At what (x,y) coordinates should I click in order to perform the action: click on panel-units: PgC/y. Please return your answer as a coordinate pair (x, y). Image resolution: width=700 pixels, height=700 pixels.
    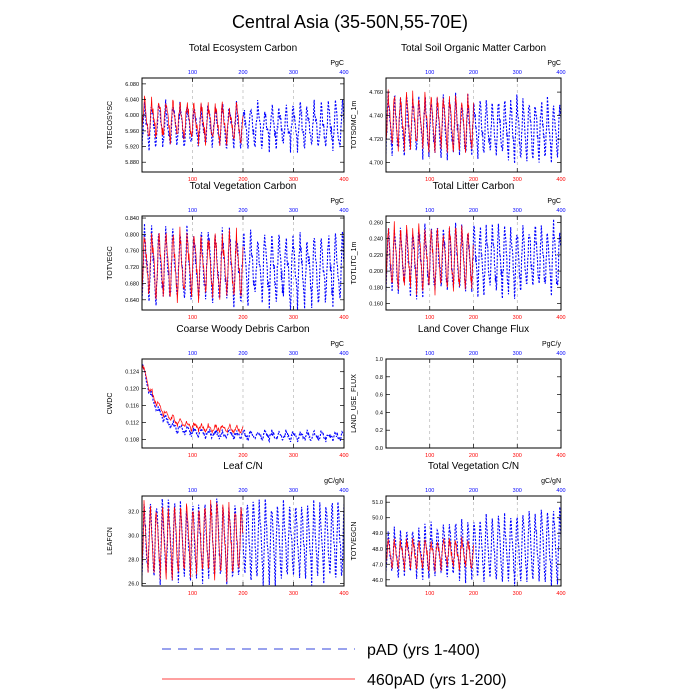
    Looking at the image, I should click on (552, 344).